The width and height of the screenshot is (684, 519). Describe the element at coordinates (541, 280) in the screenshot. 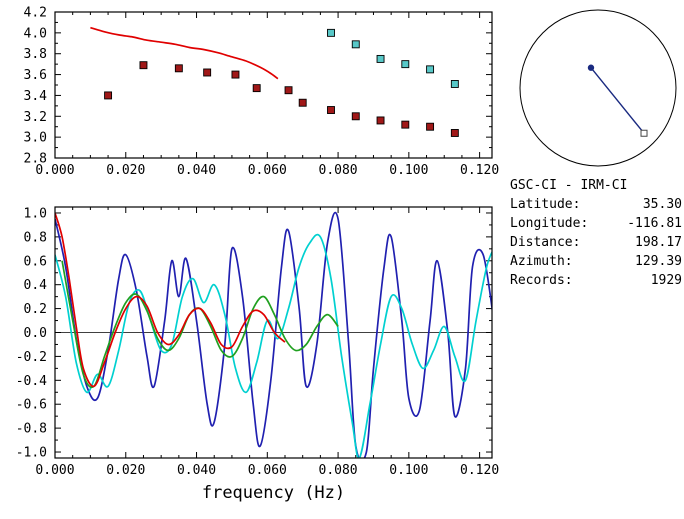

I see `records-label: Records:` at that location.